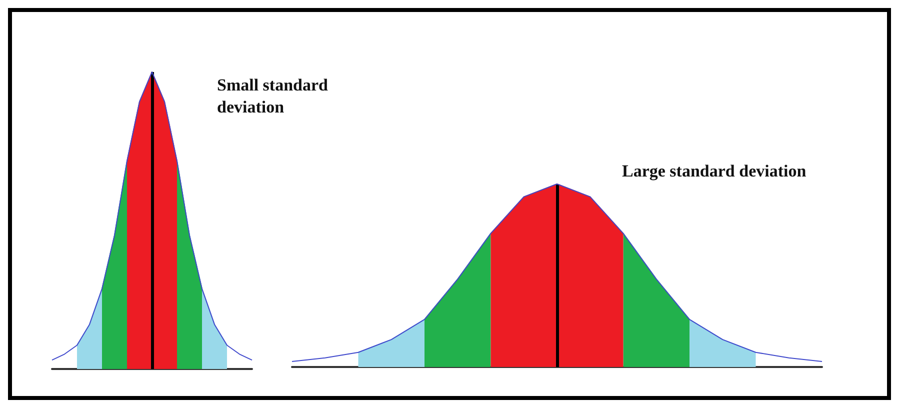 The image size is (899, 408). Describe the element at coordinates (714, 171) in the screenshot. I see `text: Large standard deviation` at that location.